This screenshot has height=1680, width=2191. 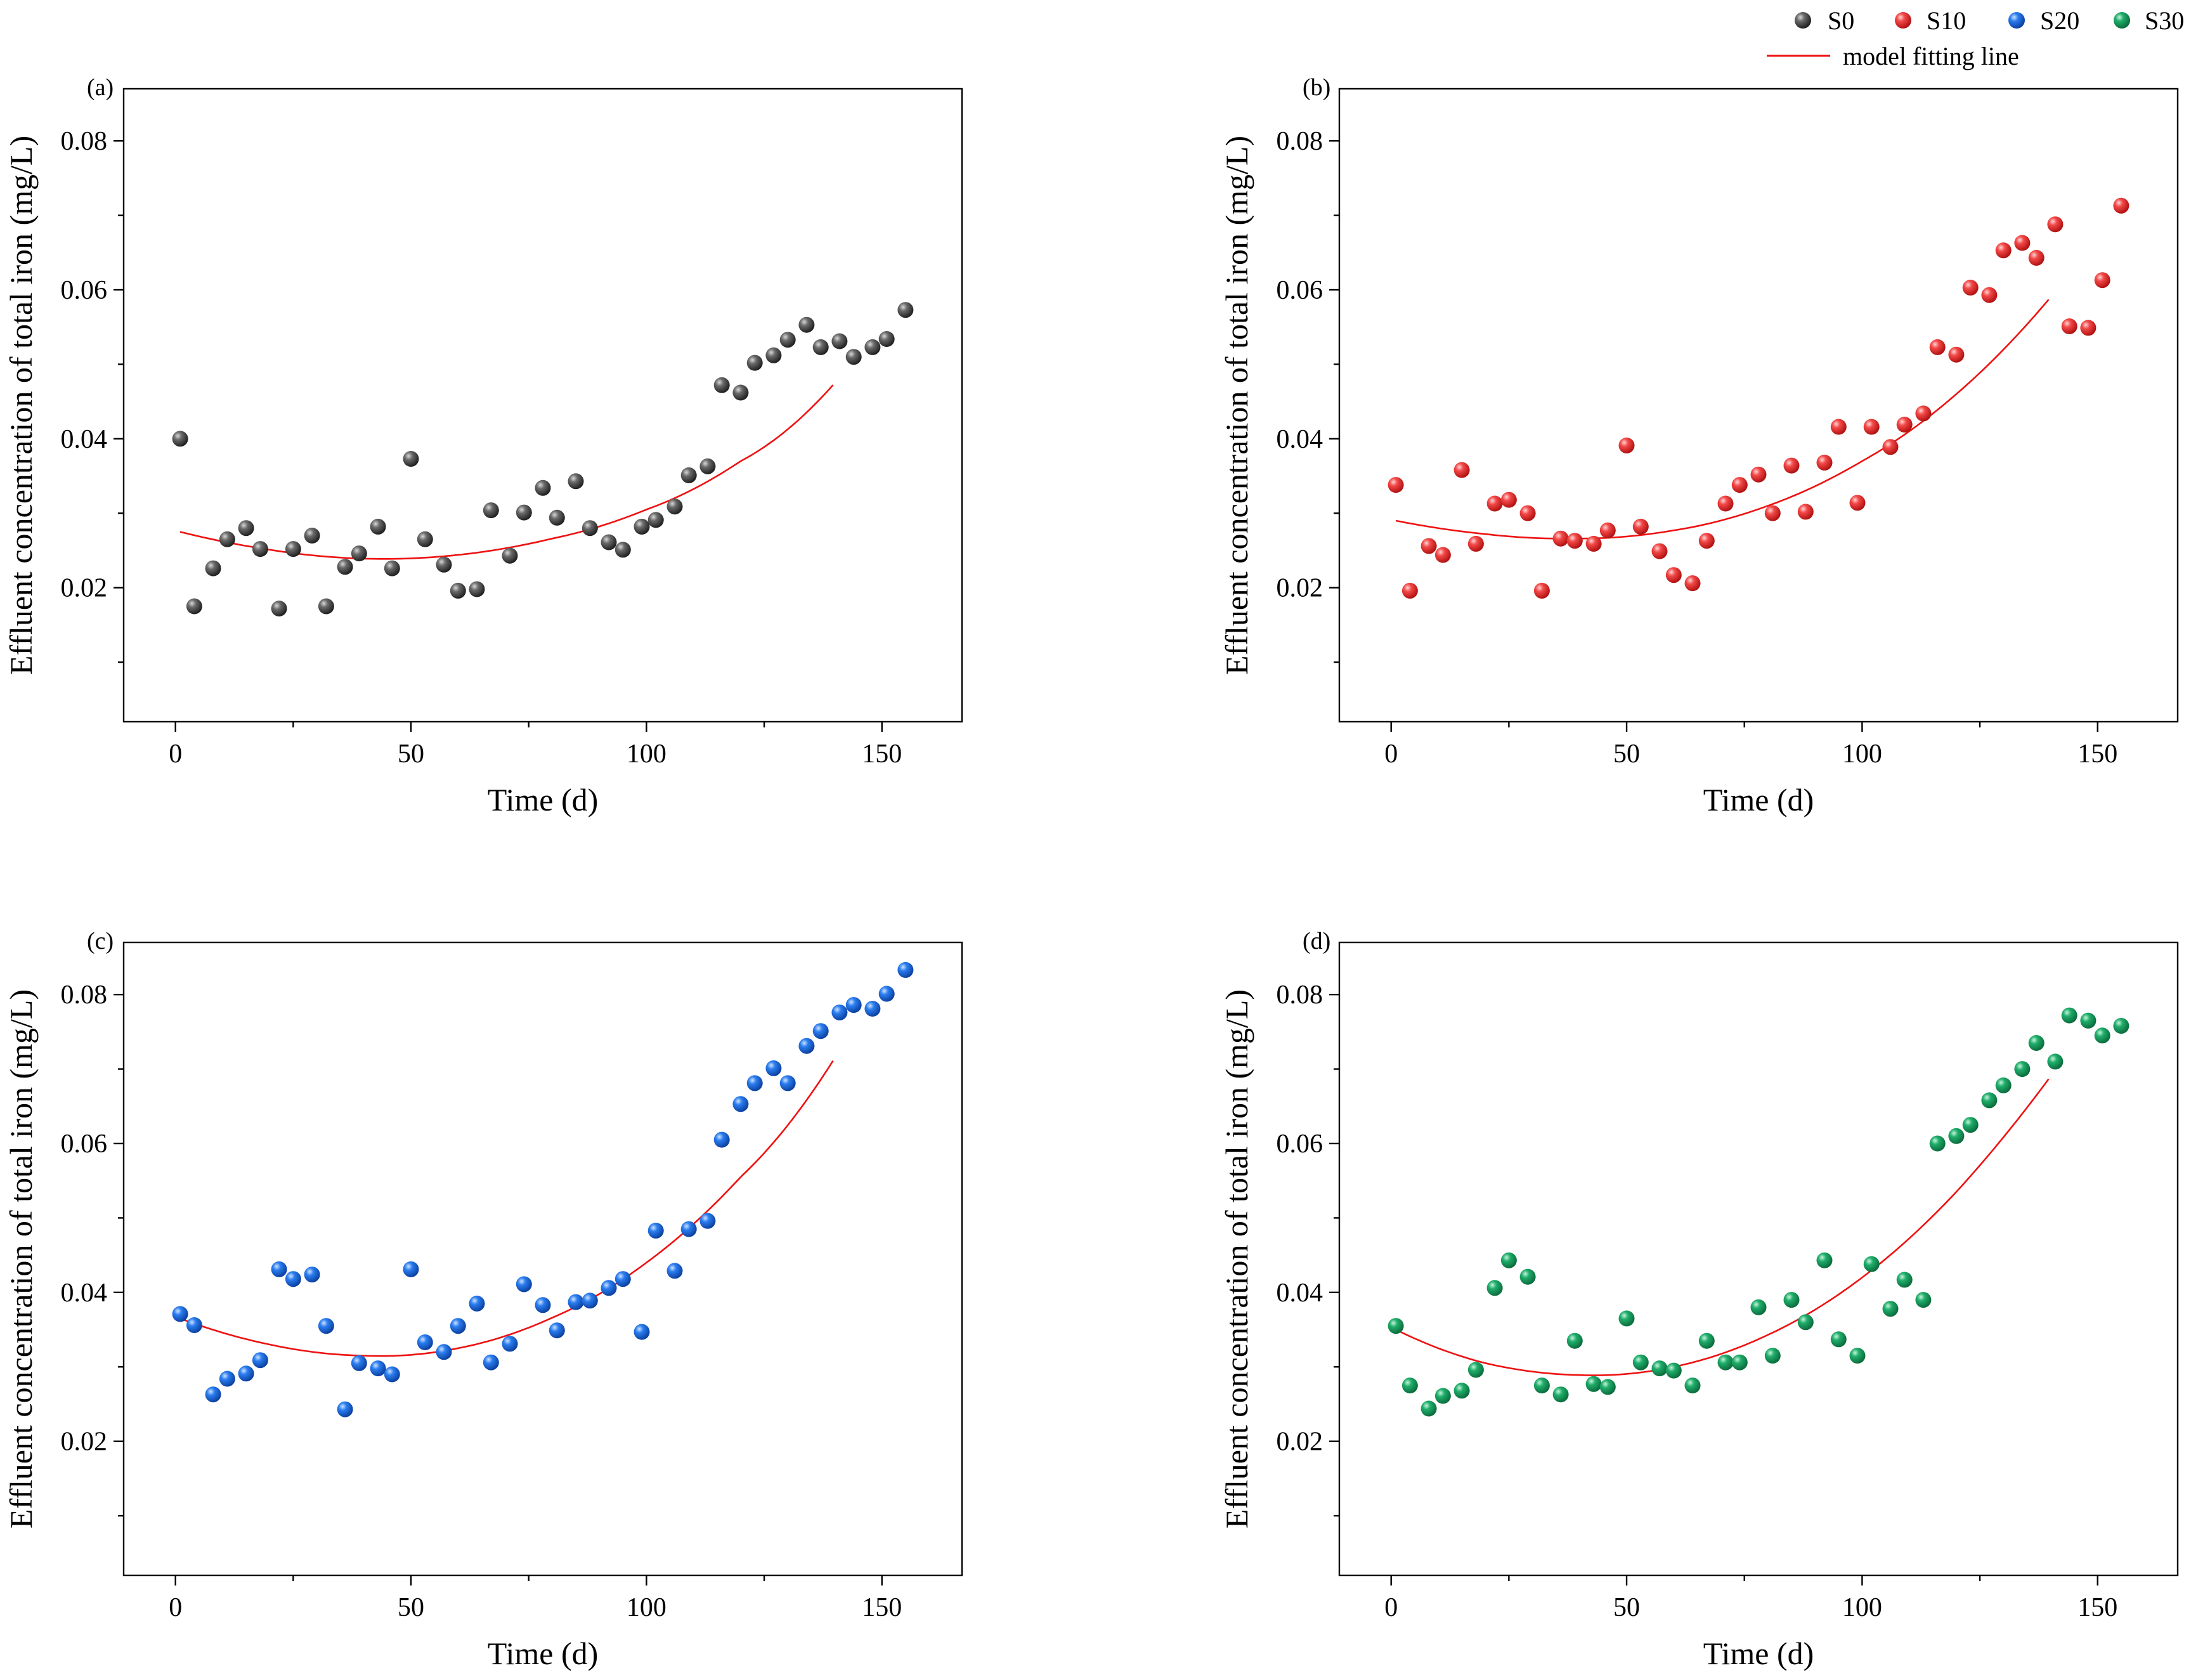 I want to click on model-fitting-line, so click(x=506, y=1208).